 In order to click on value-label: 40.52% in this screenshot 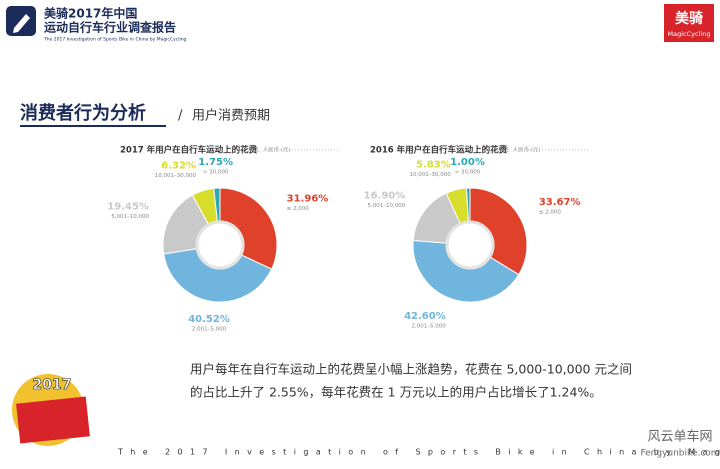, I will do `click(209, 319)`.